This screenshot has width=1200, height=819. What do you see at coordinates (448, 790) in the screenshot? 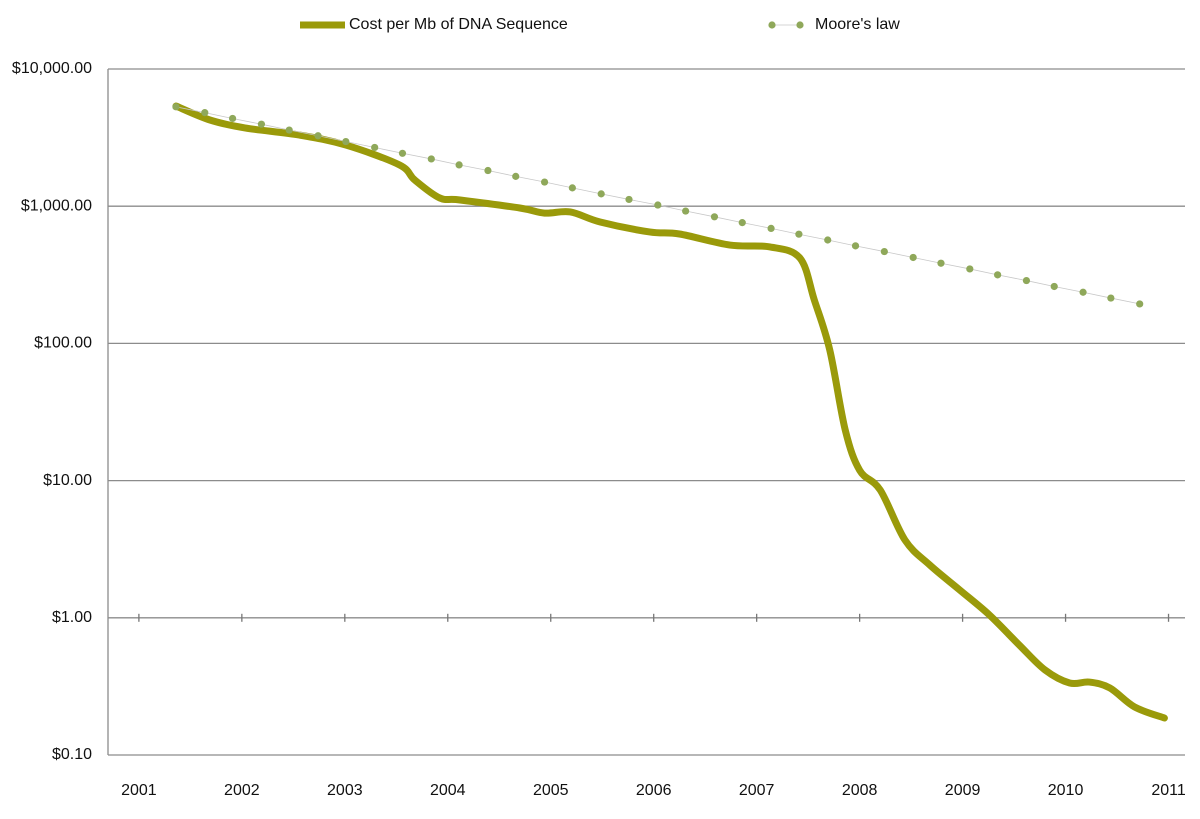
I see `x-tick-label: 2004` at bounding box center [448, 790].